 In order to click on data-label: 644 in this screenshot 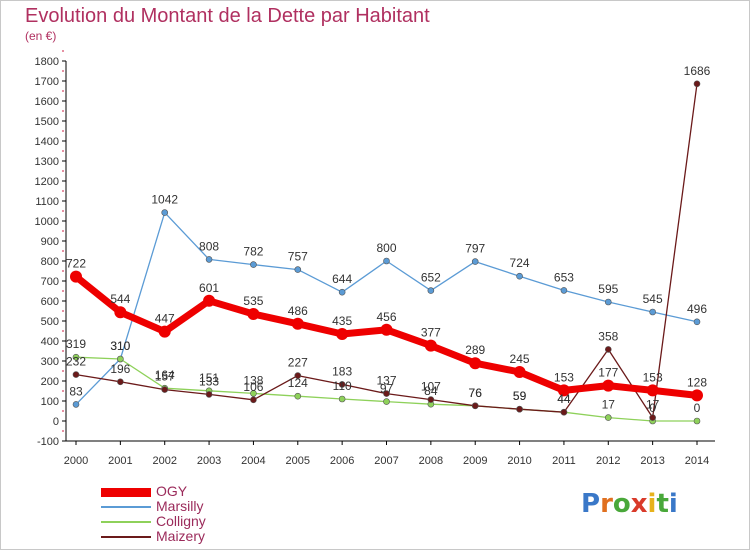, I will do `click(342, 279)`.